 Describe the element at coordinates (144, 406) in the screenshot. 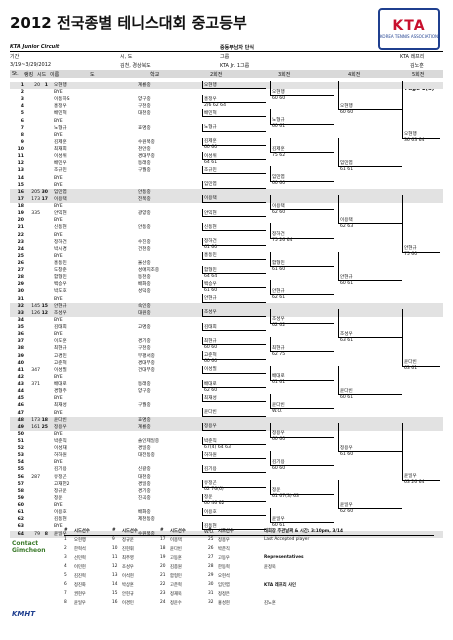

I see `player-club: 구월중` at that location.